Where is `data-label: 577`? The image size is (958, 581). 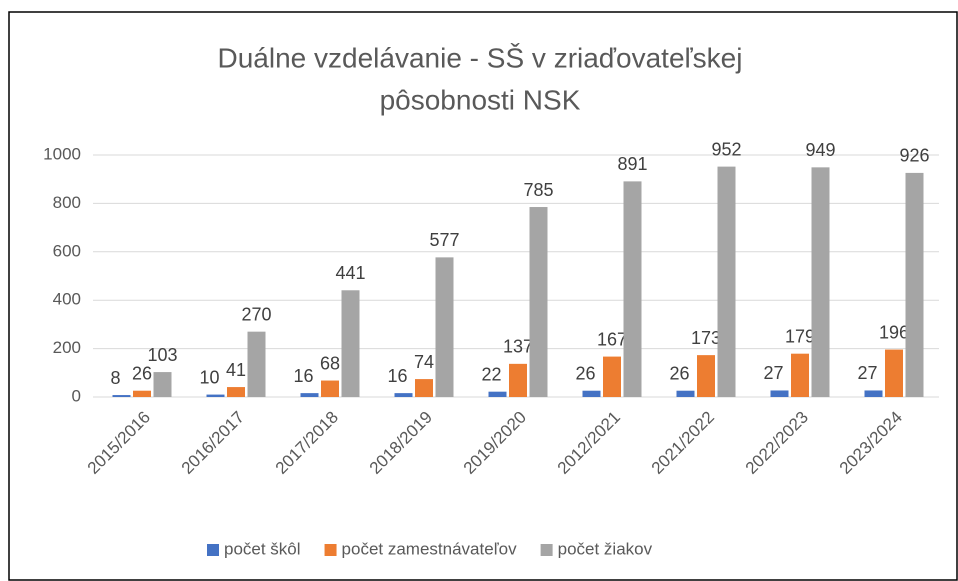 data-label: 577 is located at coordinates (444, 240).